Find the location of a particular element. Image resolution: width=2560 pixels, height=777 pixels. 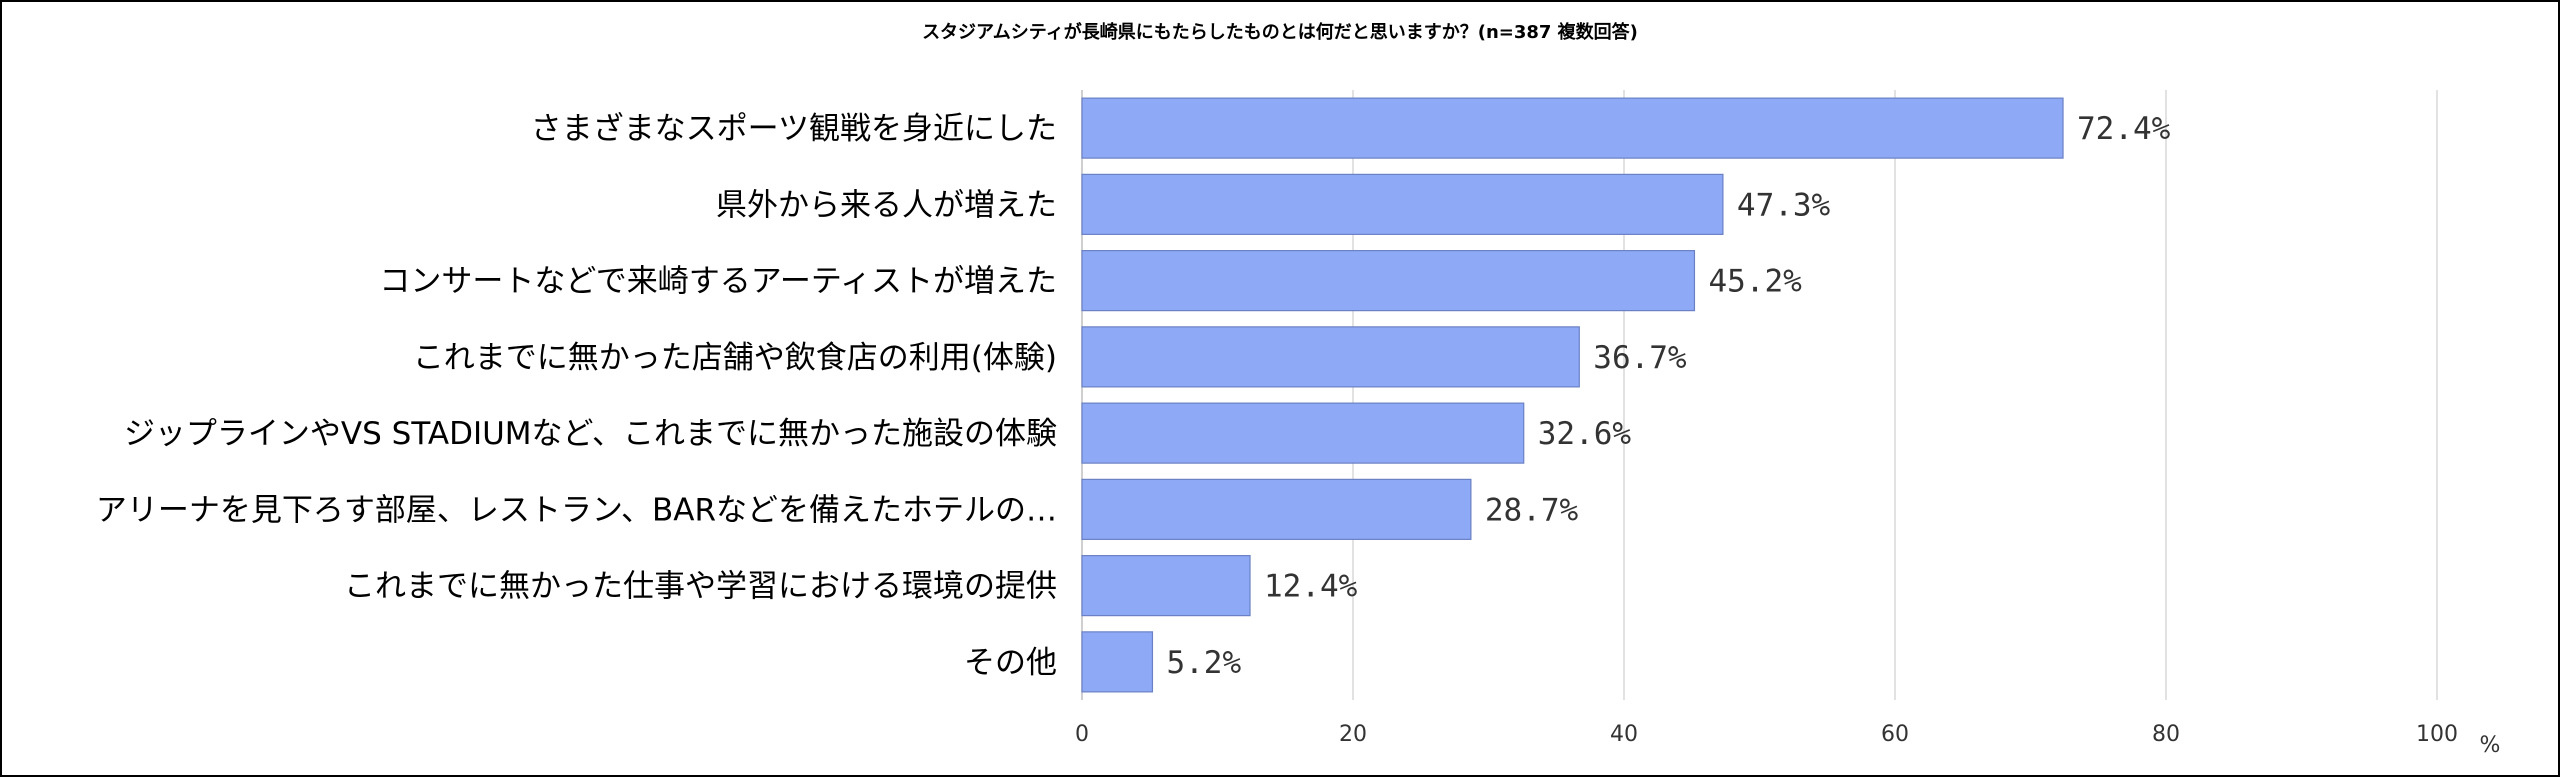

value-label: 32.6% is located at coordinates (1585, 434).